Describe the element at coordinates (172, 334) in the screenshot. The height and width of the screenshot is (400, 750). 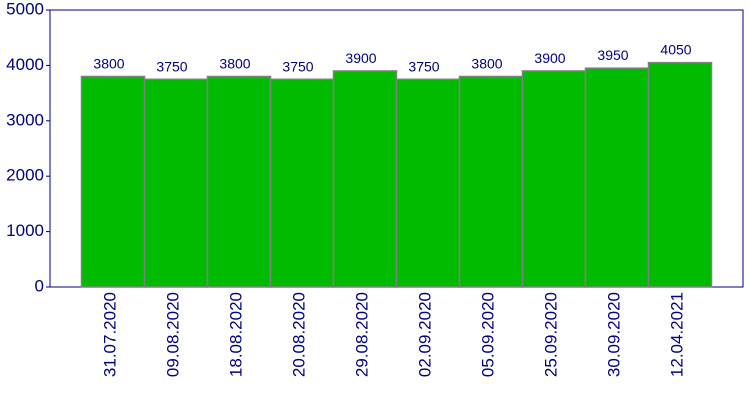
I see `x-tick-label: 09.08.2020` at that location.